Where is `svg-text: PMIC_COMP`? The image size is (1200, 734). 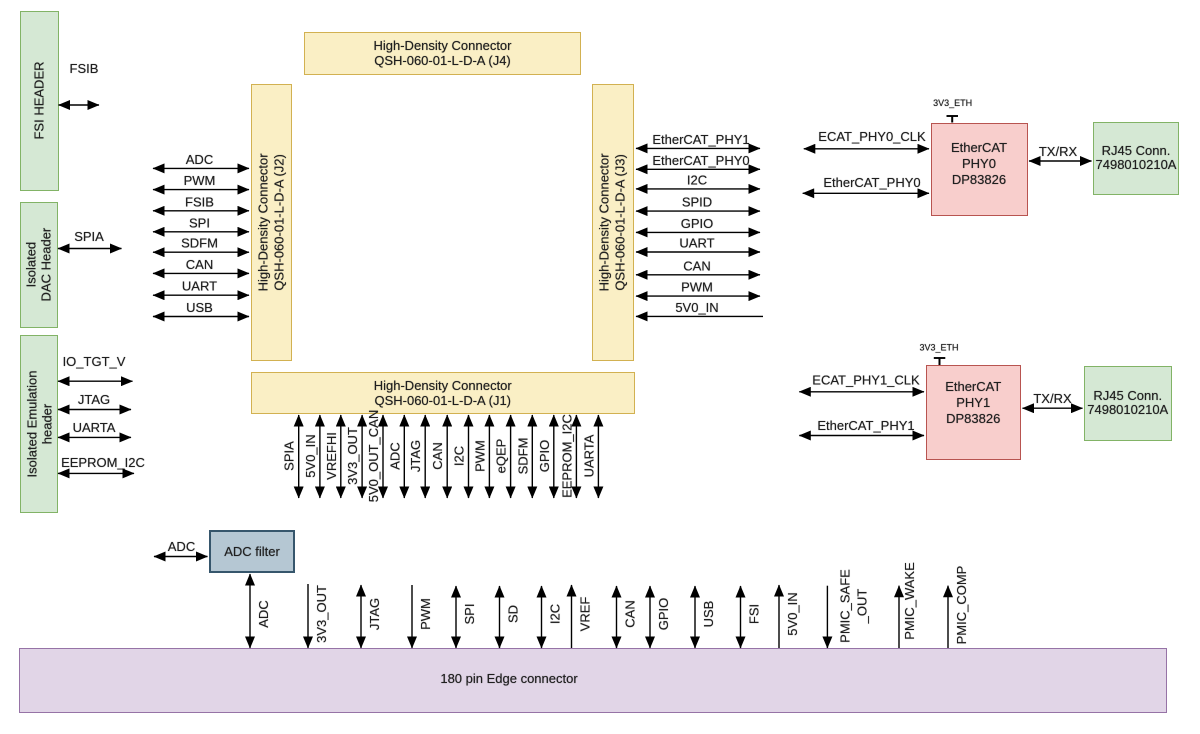
svg-text: PMIC_COMP is located at coordinates (961, 605).